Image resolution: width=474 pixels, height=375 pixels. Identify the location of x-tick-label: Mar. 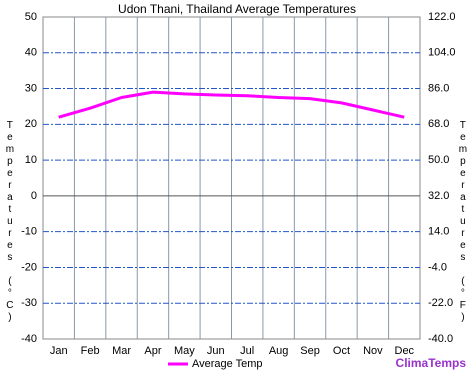
(121, 351).